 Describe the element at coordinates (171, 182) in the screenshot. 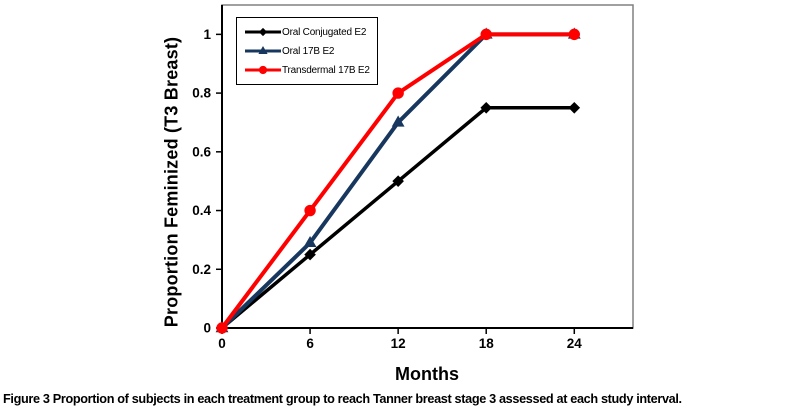

I see `y-axis-title: Proportion Feminized (T3 Breast)` at that location.